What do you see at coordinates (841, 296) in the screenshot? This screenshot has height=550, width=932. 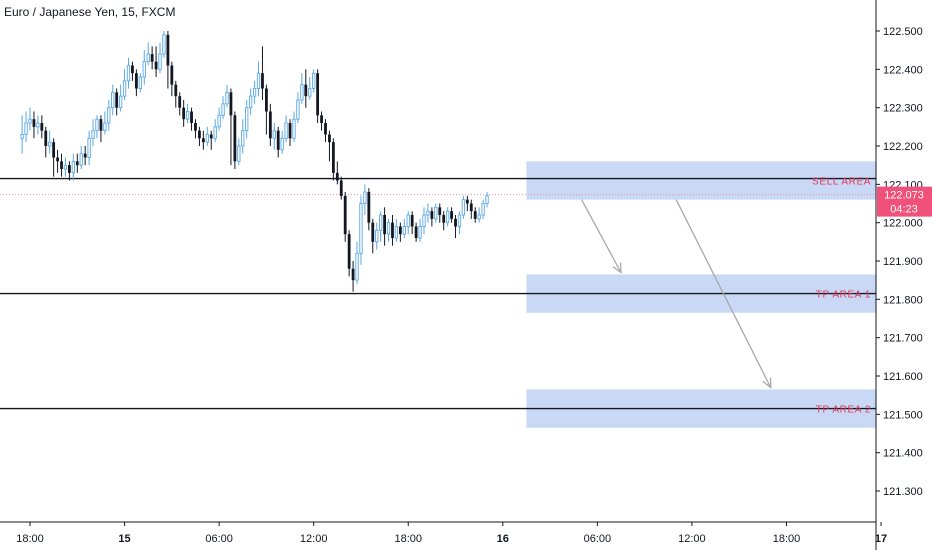 I see `zone-labels-layer: SELL AREA TP AREA 1 TP AREA 2` at bounding box center [841, 296].